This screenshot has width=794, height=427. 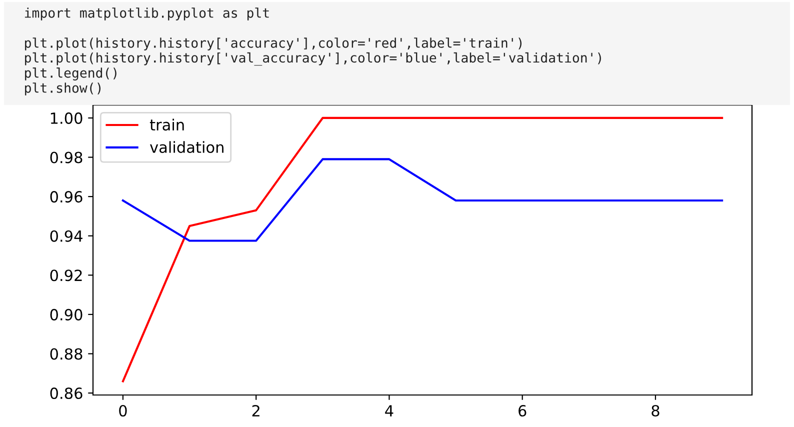 I want to click on x-tick-label: 4, so click(x=389, y=410).